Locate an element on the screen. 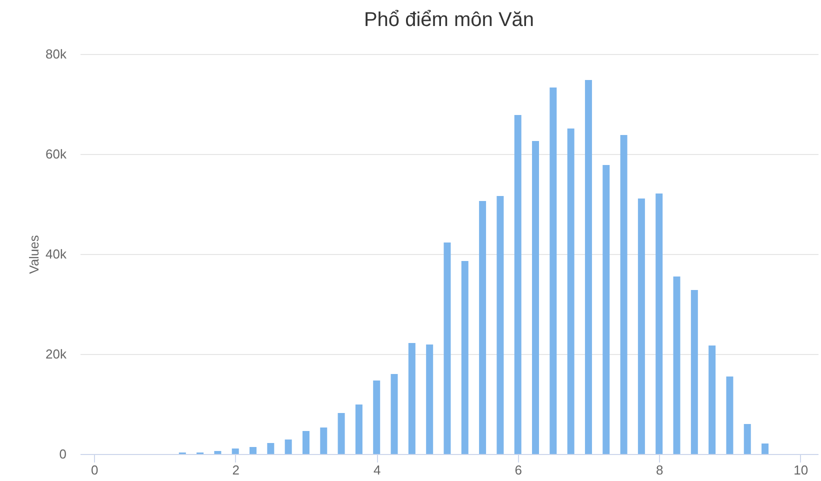 The width and height of the screenshot is (821, 481). x-tick-label: 0 is located at coordinates (94, 470).